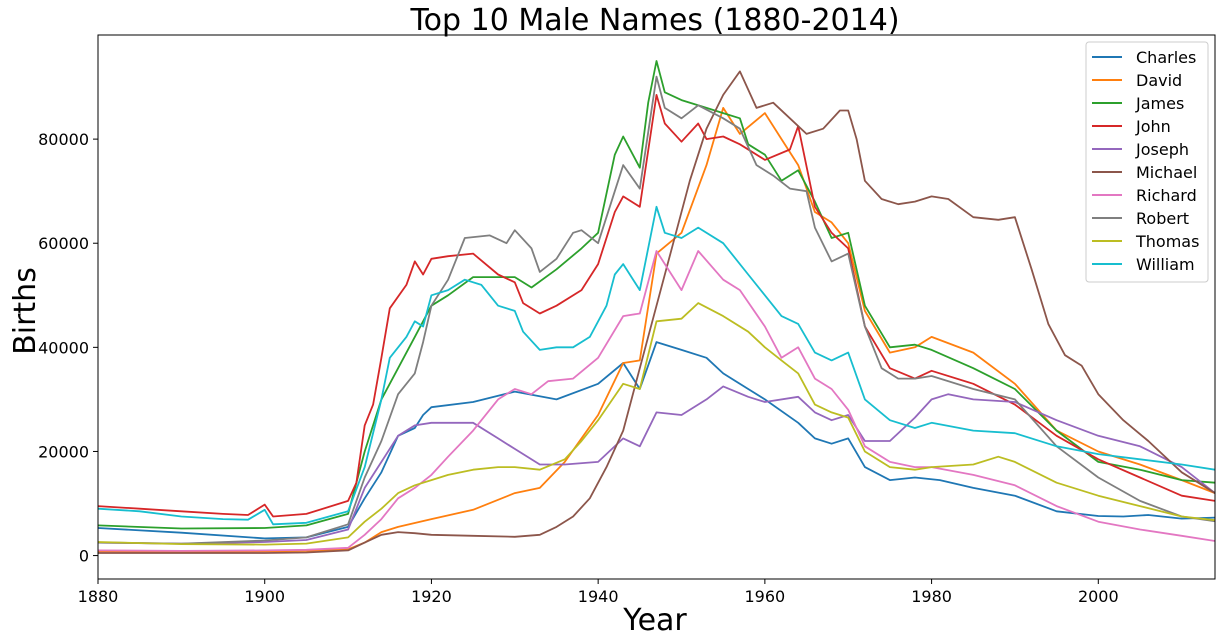  I want to click on y-tick-label: 20000, so click(63, 451).